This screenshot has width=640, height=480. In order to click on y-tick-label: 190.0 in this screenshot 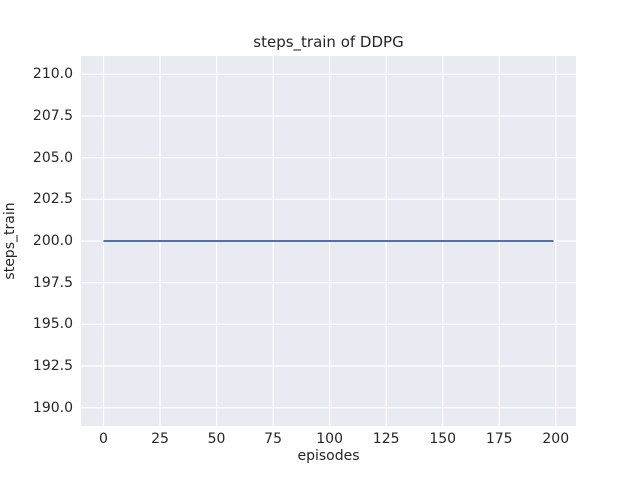, I will do `click(52, 407)`.